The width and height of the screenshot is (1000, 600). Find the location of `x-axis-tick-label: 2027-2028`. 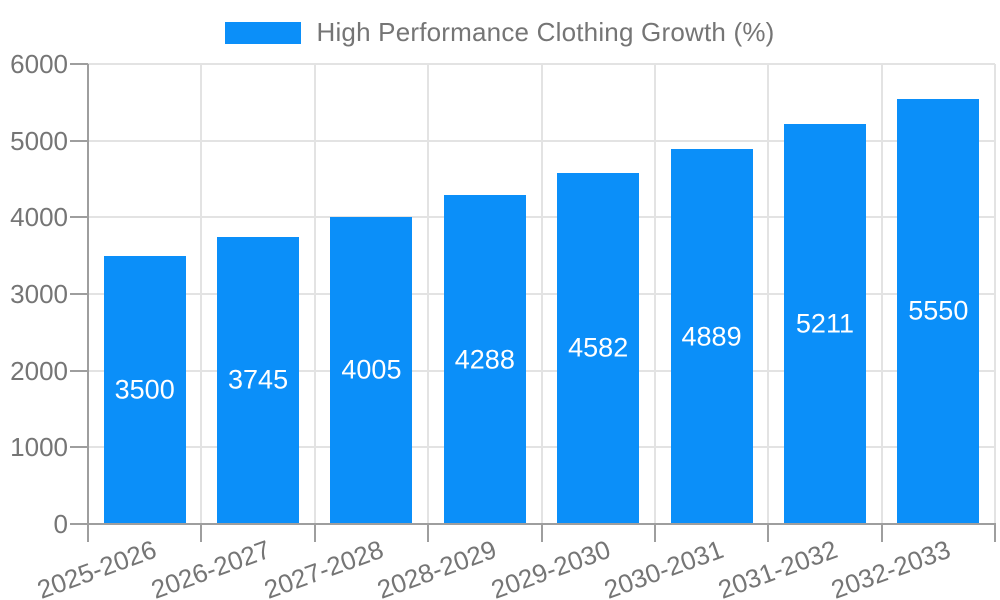

x-axis-tick-label: 2027-2028 is located at coordinates (324, 567).